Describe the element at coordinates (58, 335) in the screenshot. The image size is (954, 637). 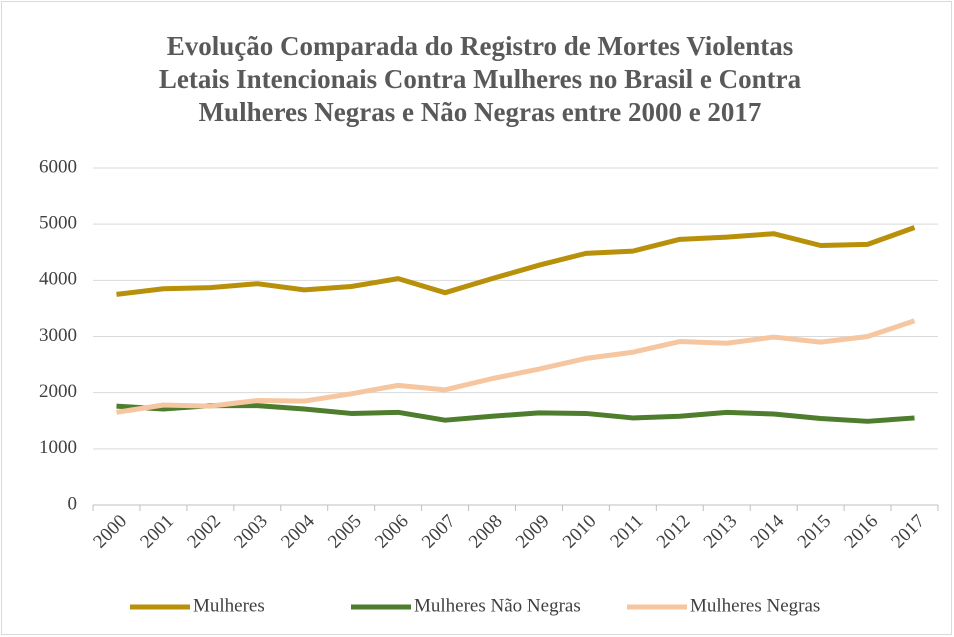
I see `y-tick-label: 3000` at that location.